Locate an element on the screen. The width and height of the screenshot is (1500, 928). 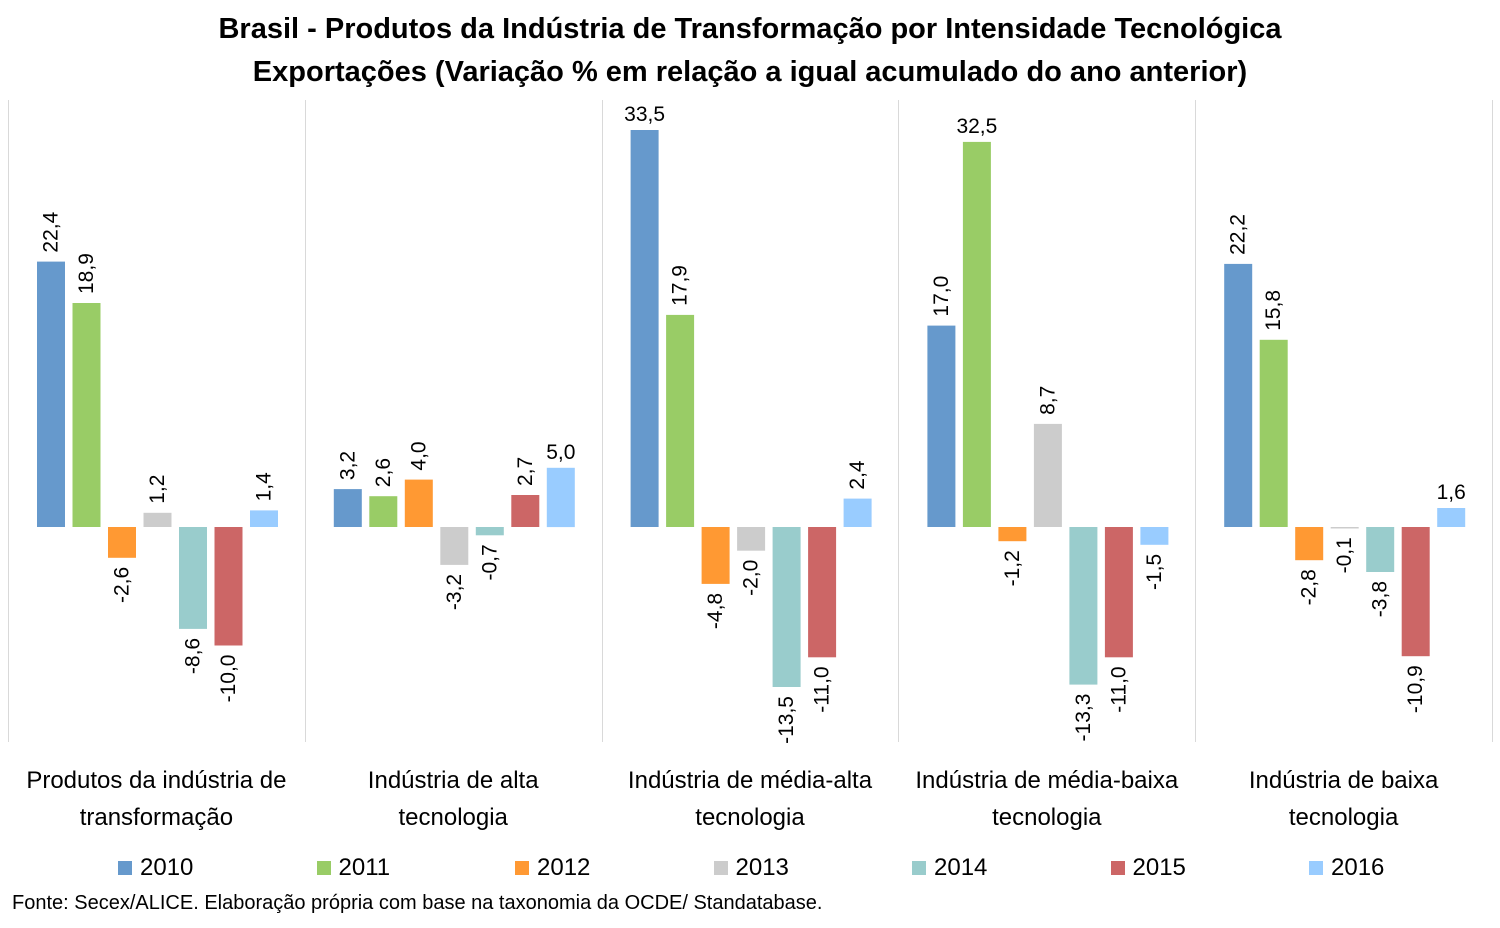
legend-item-2011: 2011 is located at coordinates (353, 868).